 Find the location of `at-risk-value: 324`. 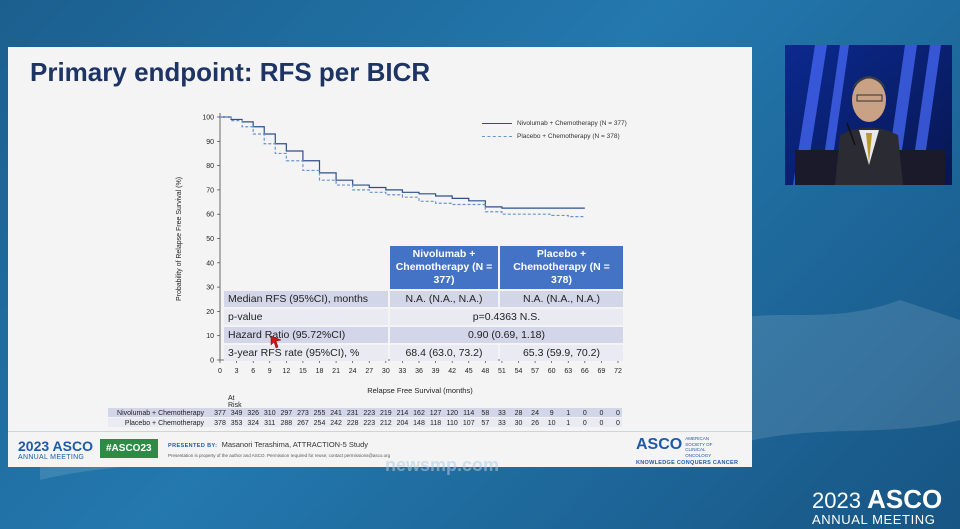

at-risk-value: 324 is located at coordinates (253, 423).